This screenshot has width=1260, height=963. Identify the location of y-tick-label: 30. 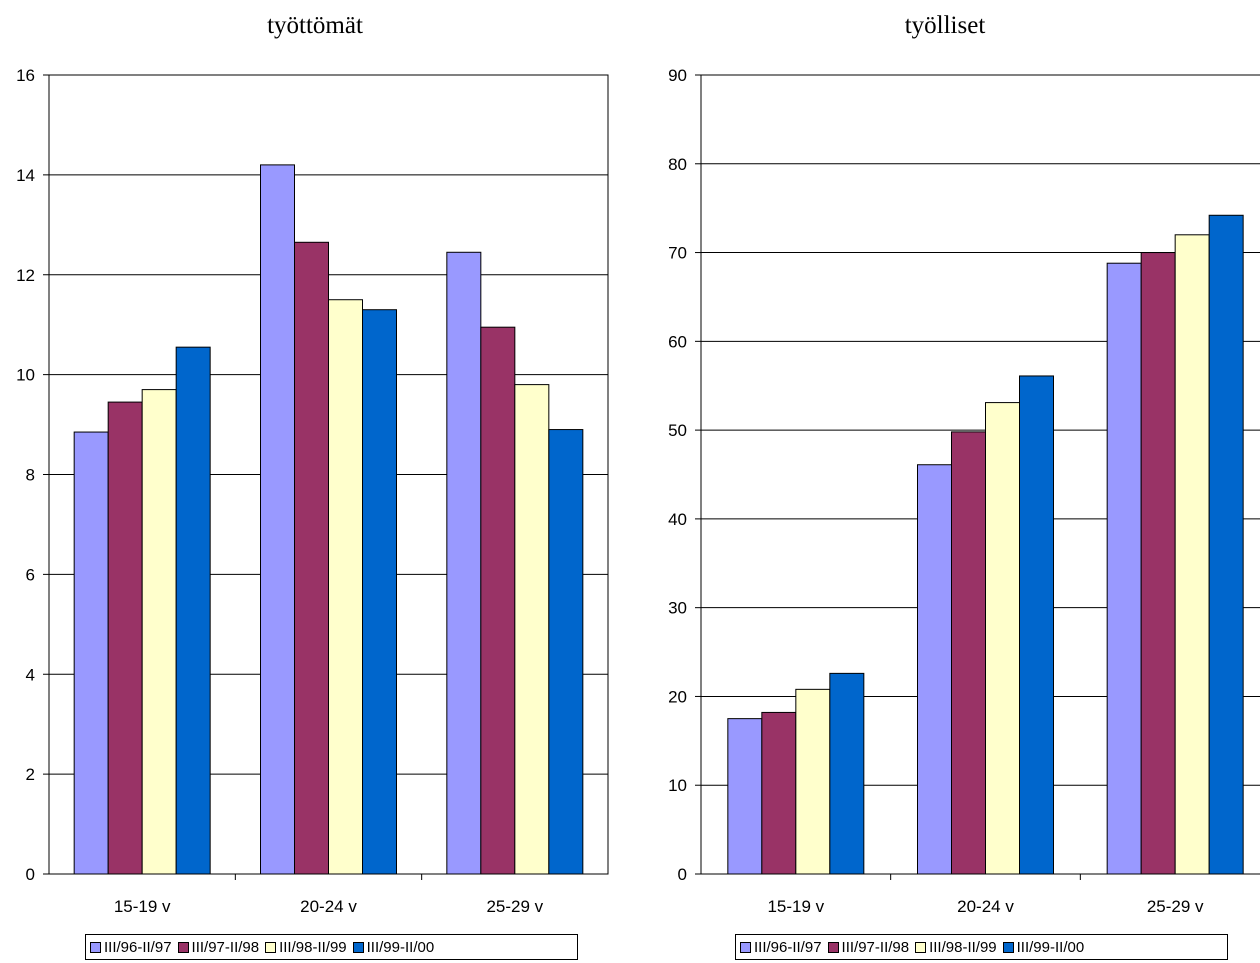
(677, 608).